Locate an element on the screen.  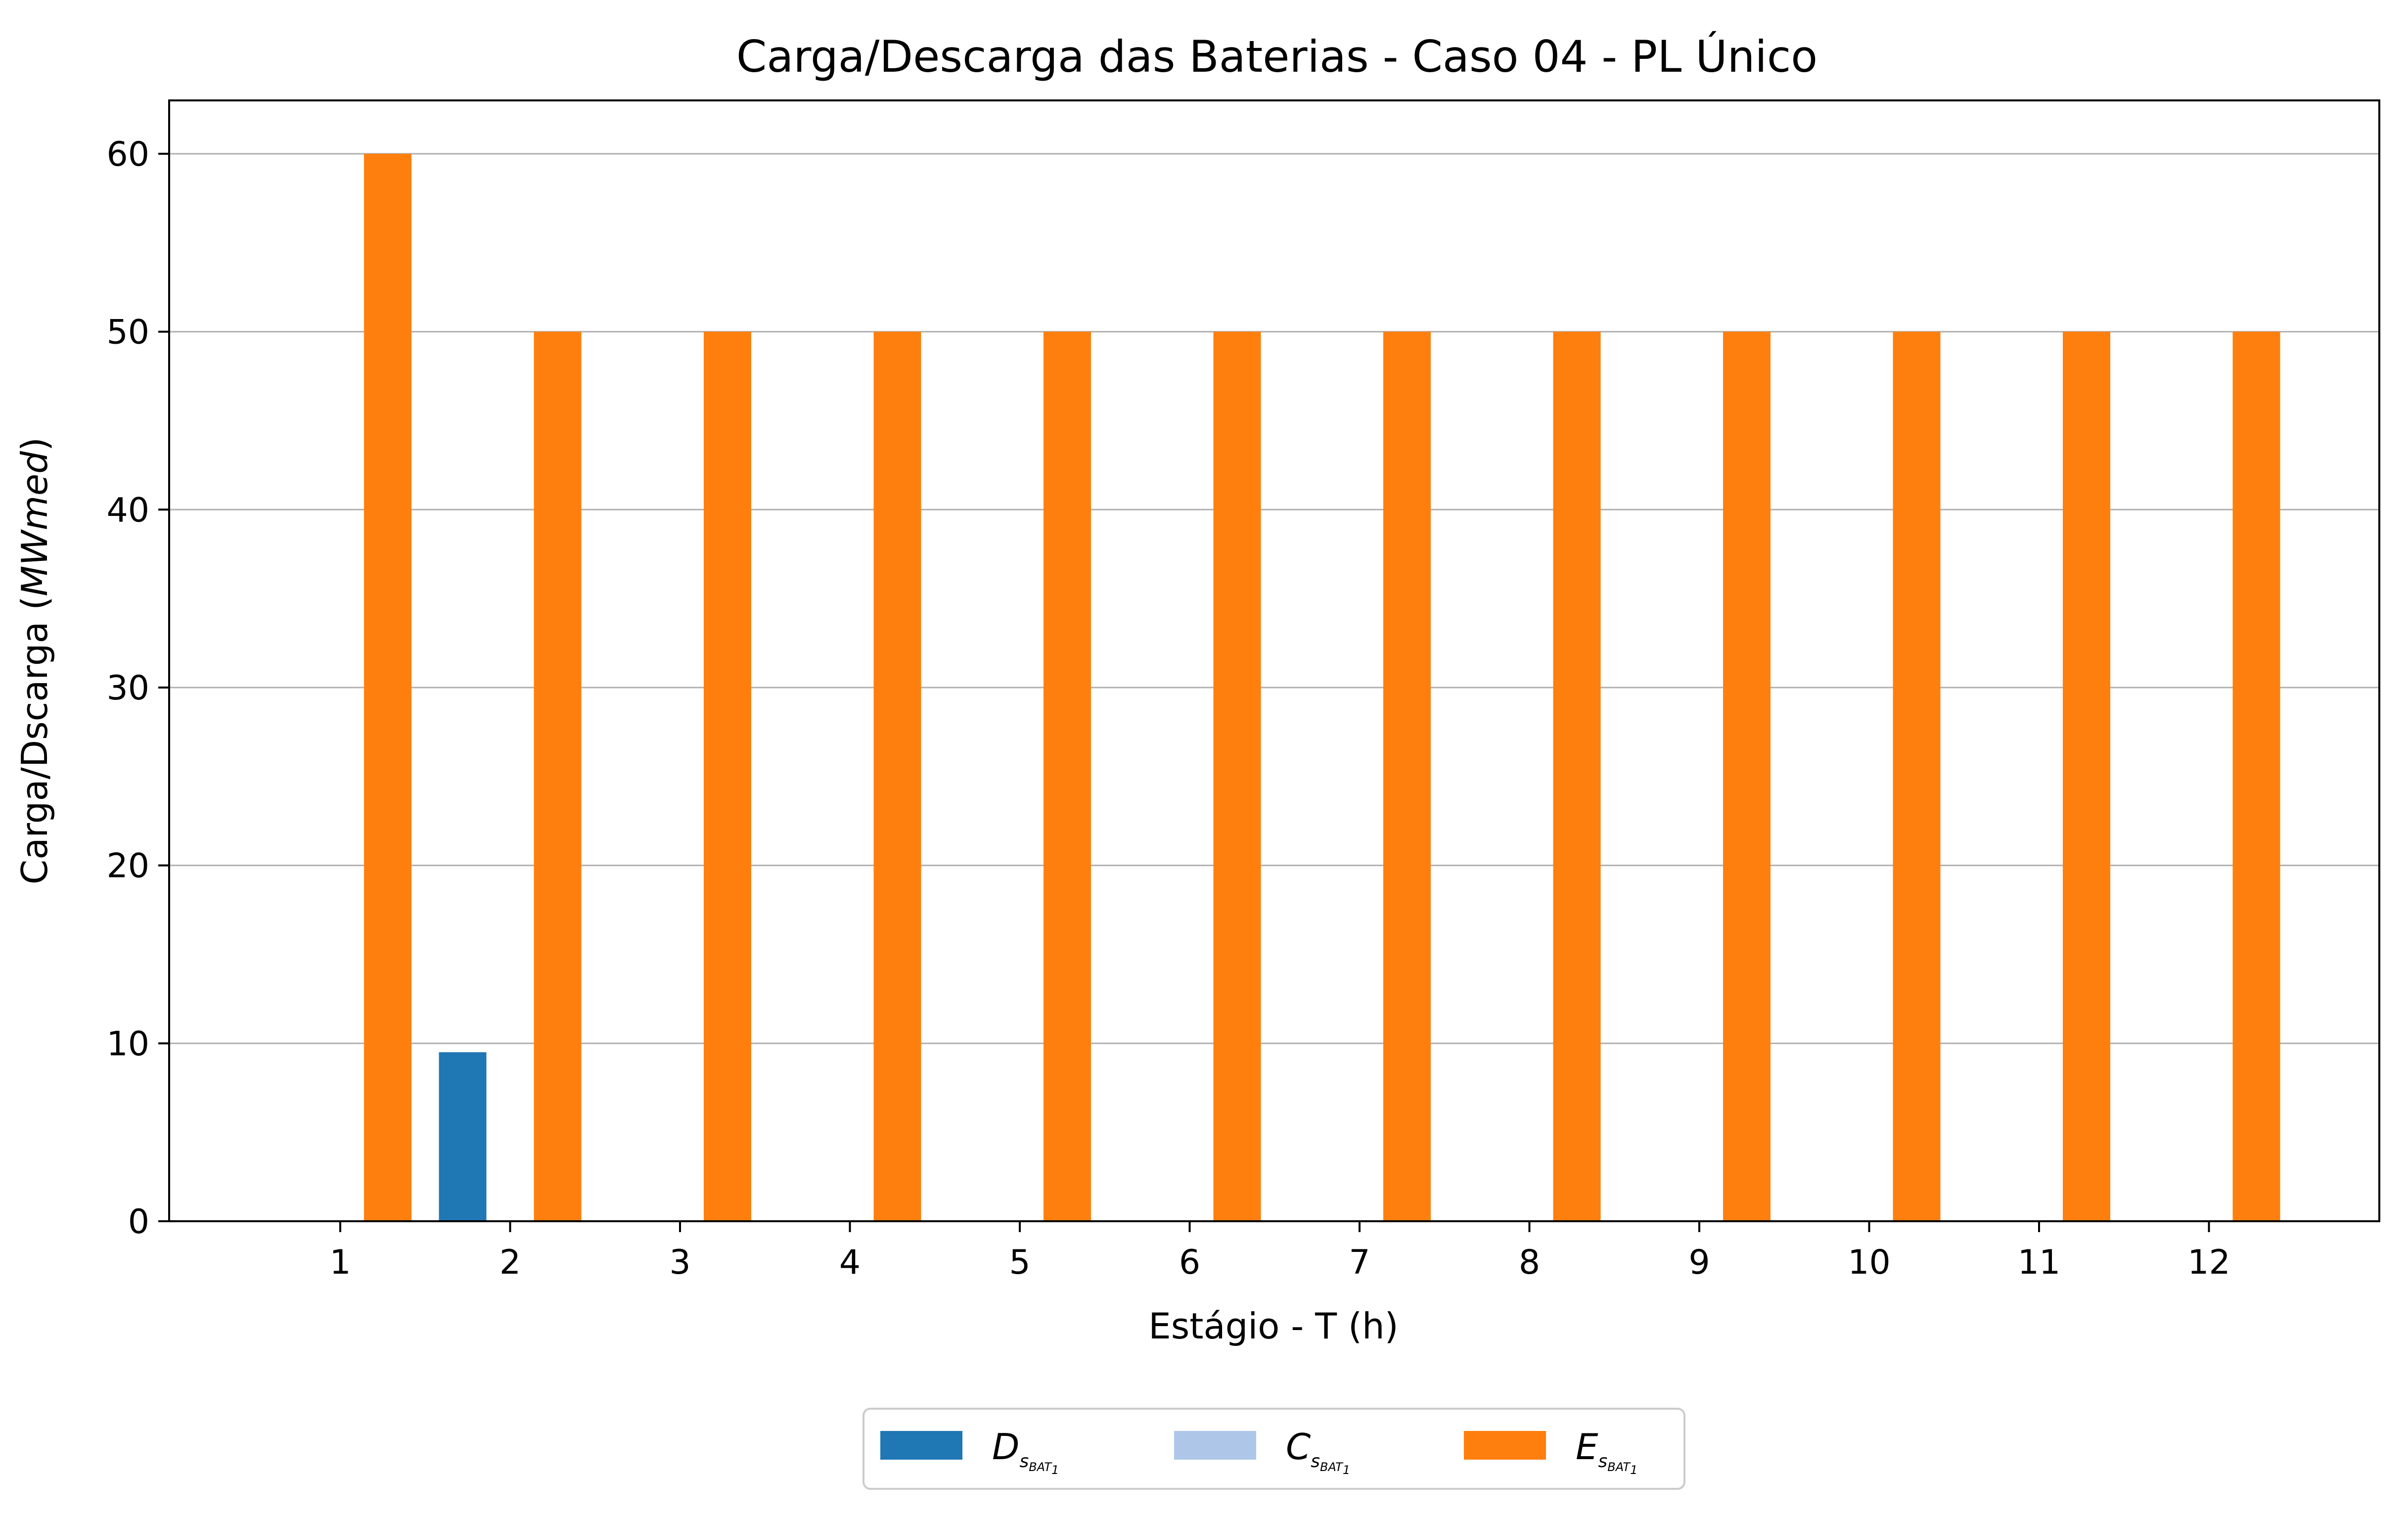
y-tick-label: 50 is located at coordinates (127, 332).